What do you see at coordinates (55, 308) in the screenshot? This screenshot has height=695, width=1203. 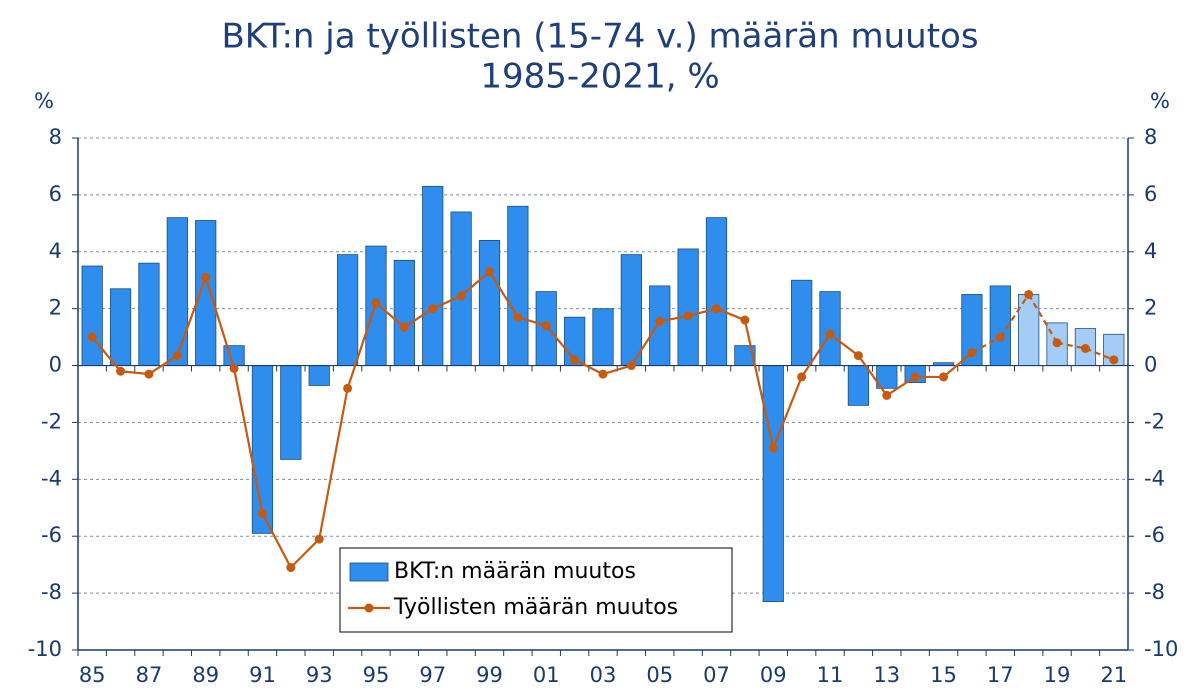 I see `y-tick-label: 2` at bounding box center [55, 308].